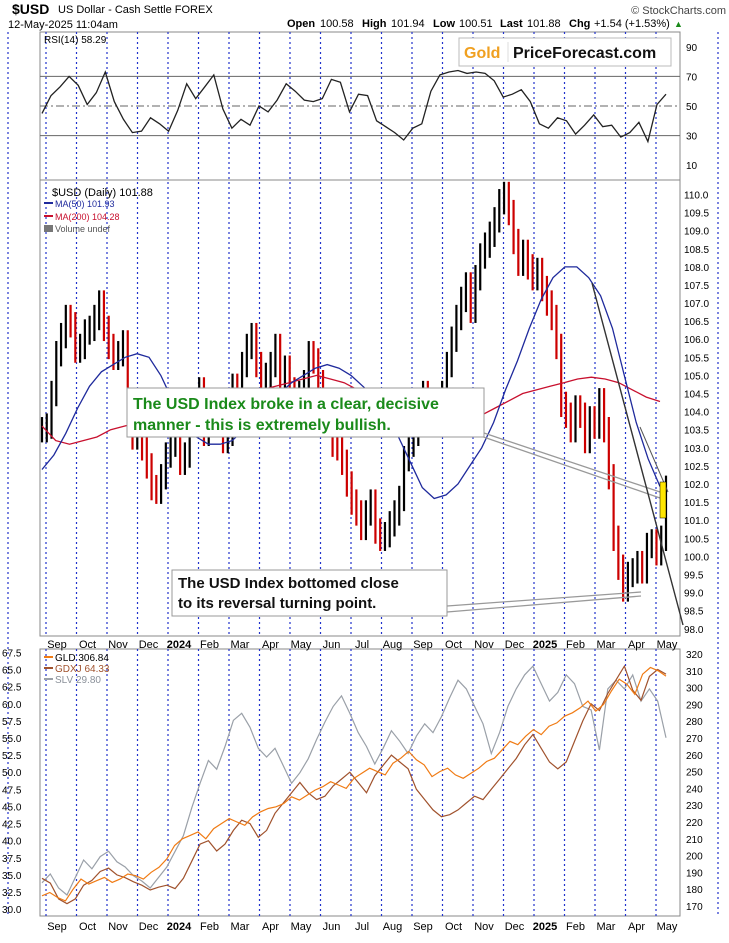 The image size is (729, 943). I want to click on metals-right-tick-label: 170, so click(694, 907).